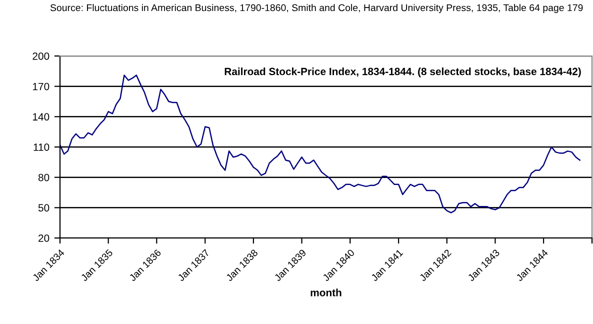  What do you see at coordinates (44, 238) in the screenshot?
I see `y-tick-label: 20` at bounding box center [44, 238].